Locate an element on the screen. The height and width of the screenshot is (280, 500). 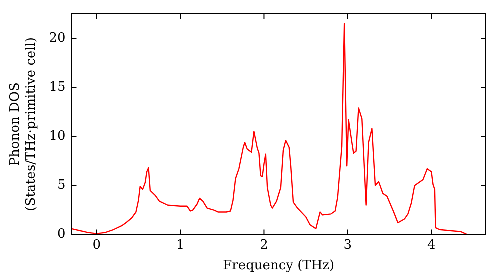
x-tick-label: 4 is located at coordinates (431, 245).